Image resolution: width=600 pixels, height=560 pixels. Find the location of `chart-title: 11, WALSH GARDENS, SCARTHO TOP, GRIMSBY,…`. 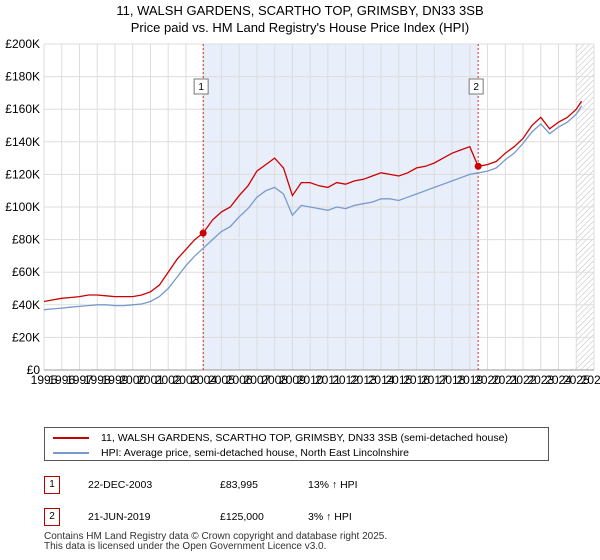

chart-title: 11, WALSH GARDENS, SCARTHO TOP, GRIMSBY,… is located at coordinates (300, 19).